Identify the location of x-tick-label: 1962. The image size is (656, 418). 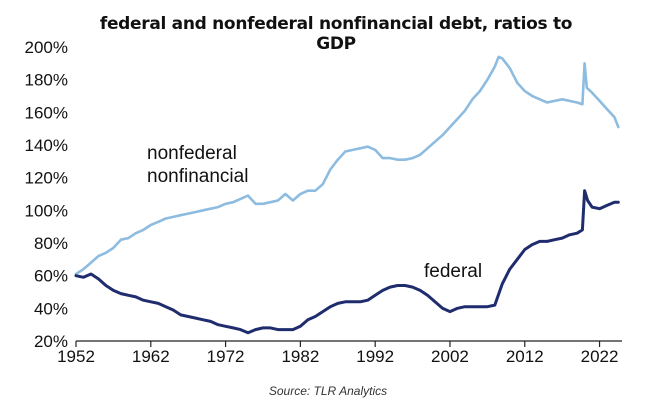
(151, 356).